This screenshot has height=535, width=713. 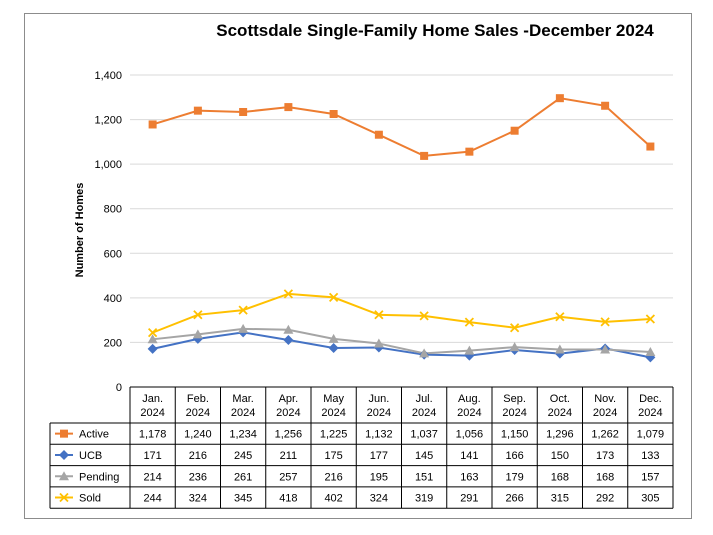 I want to click on sold-table-cell: 345, so click(x=243, y=499).